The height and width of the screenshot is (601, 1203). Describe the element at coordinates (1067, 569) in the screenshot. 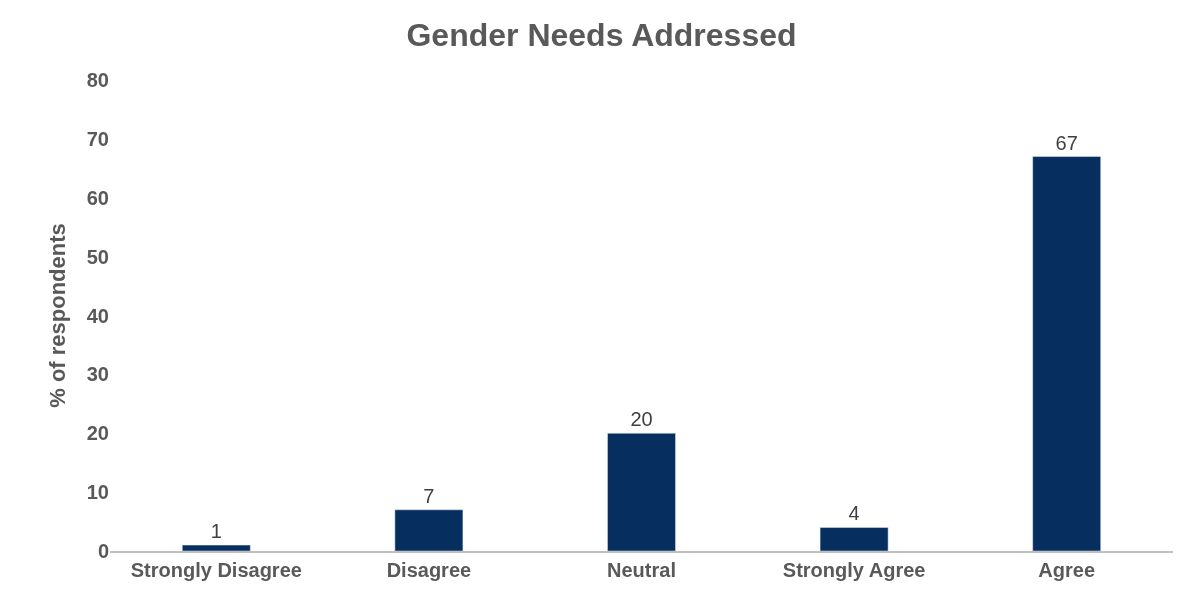

I see `x-tick-label: Agree` at that location.